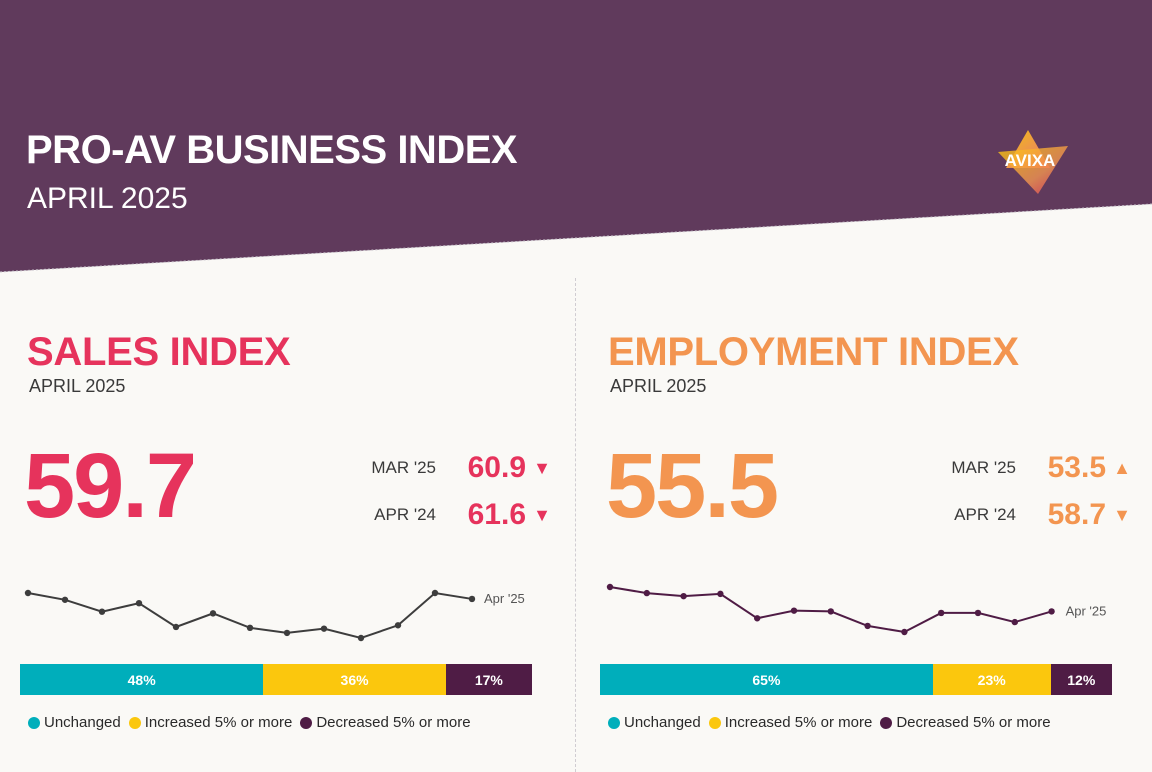 The width and height of the screenshot is (1152, 772). What do you see at coordinates (983, 467) in the screenshot?
I see `employment-cmp-mar-label: MAR '25` at bounding box center [983, 467].